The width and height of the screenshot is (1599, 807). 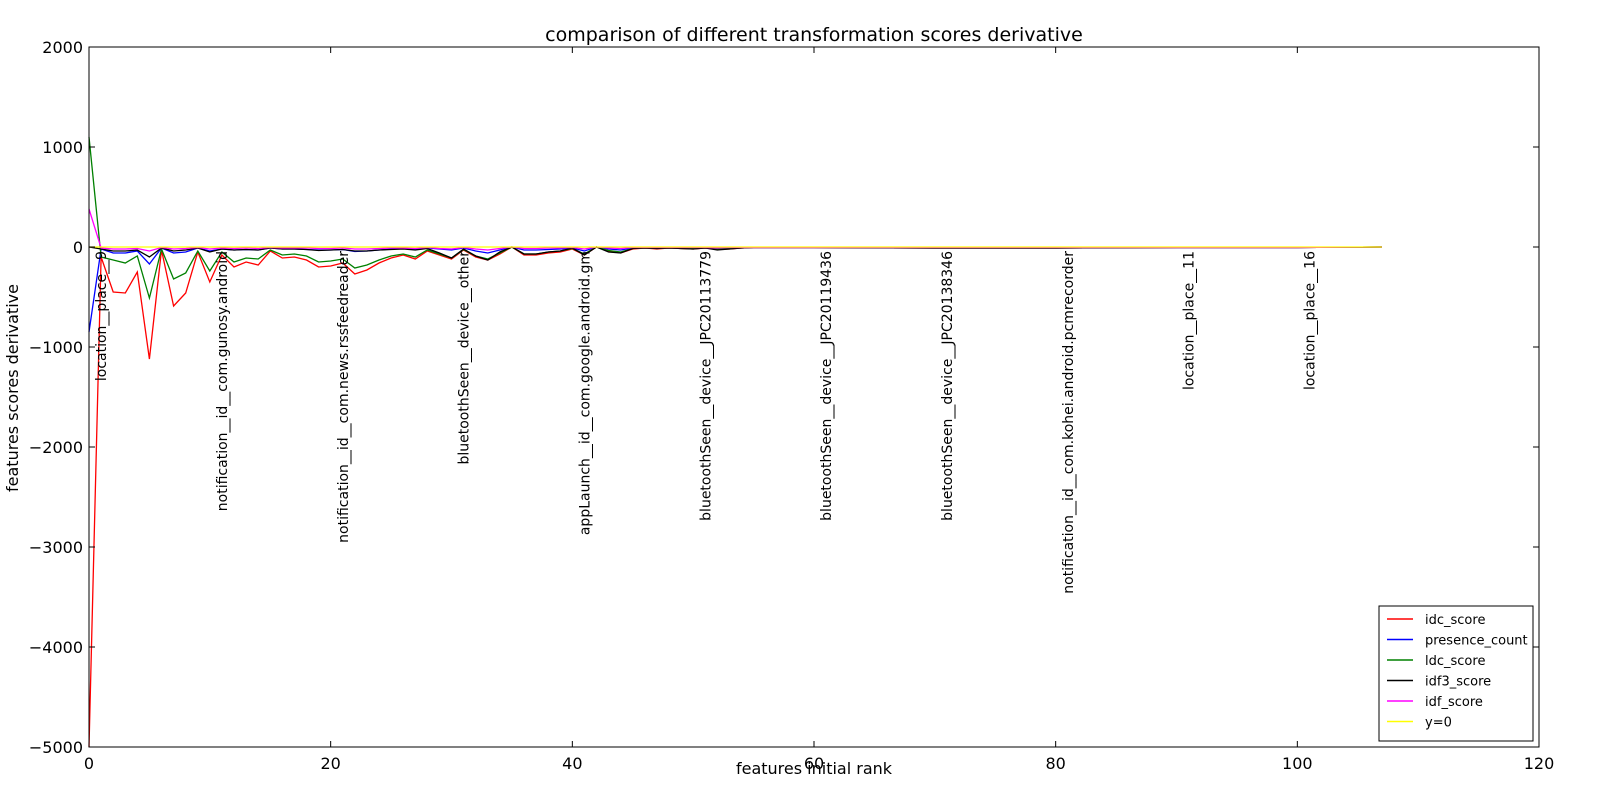 I want to click on series-line-idf3-score, so click(x=735, y=253).